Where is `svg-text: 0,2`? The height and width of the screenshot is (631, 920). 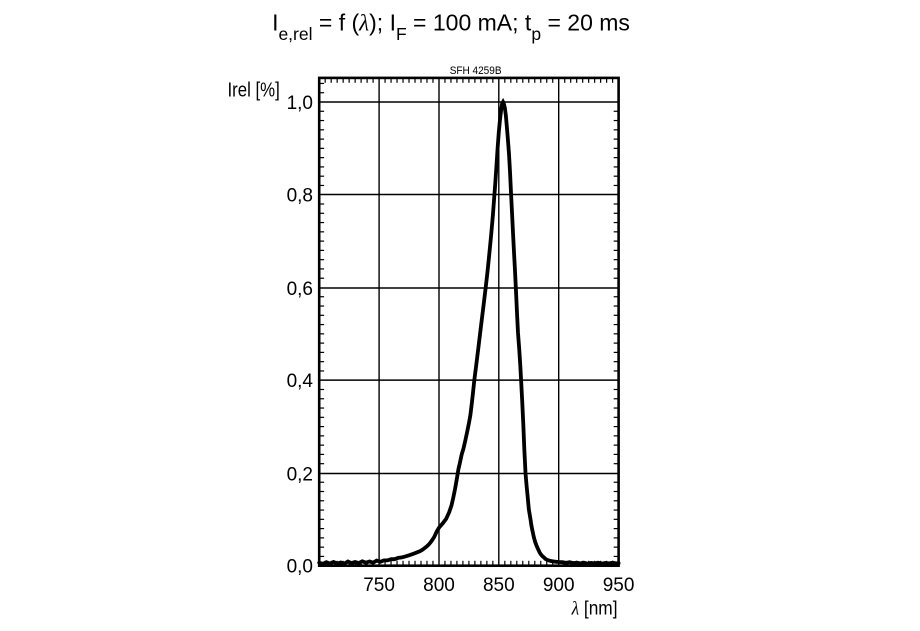 svg-text: 0,2 is located at coordinates (300, 474).